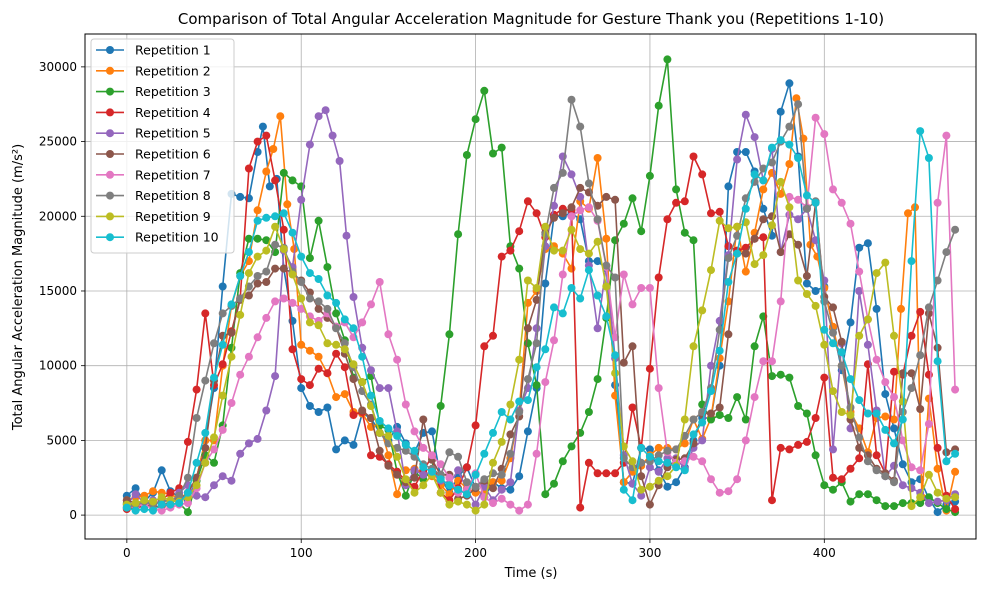 This screenshot has width=989, height=590. What do you see at coordinates (475, 553) in the screenshot?
I see `x-tick-label: 200` at bounding box center [475, 553].